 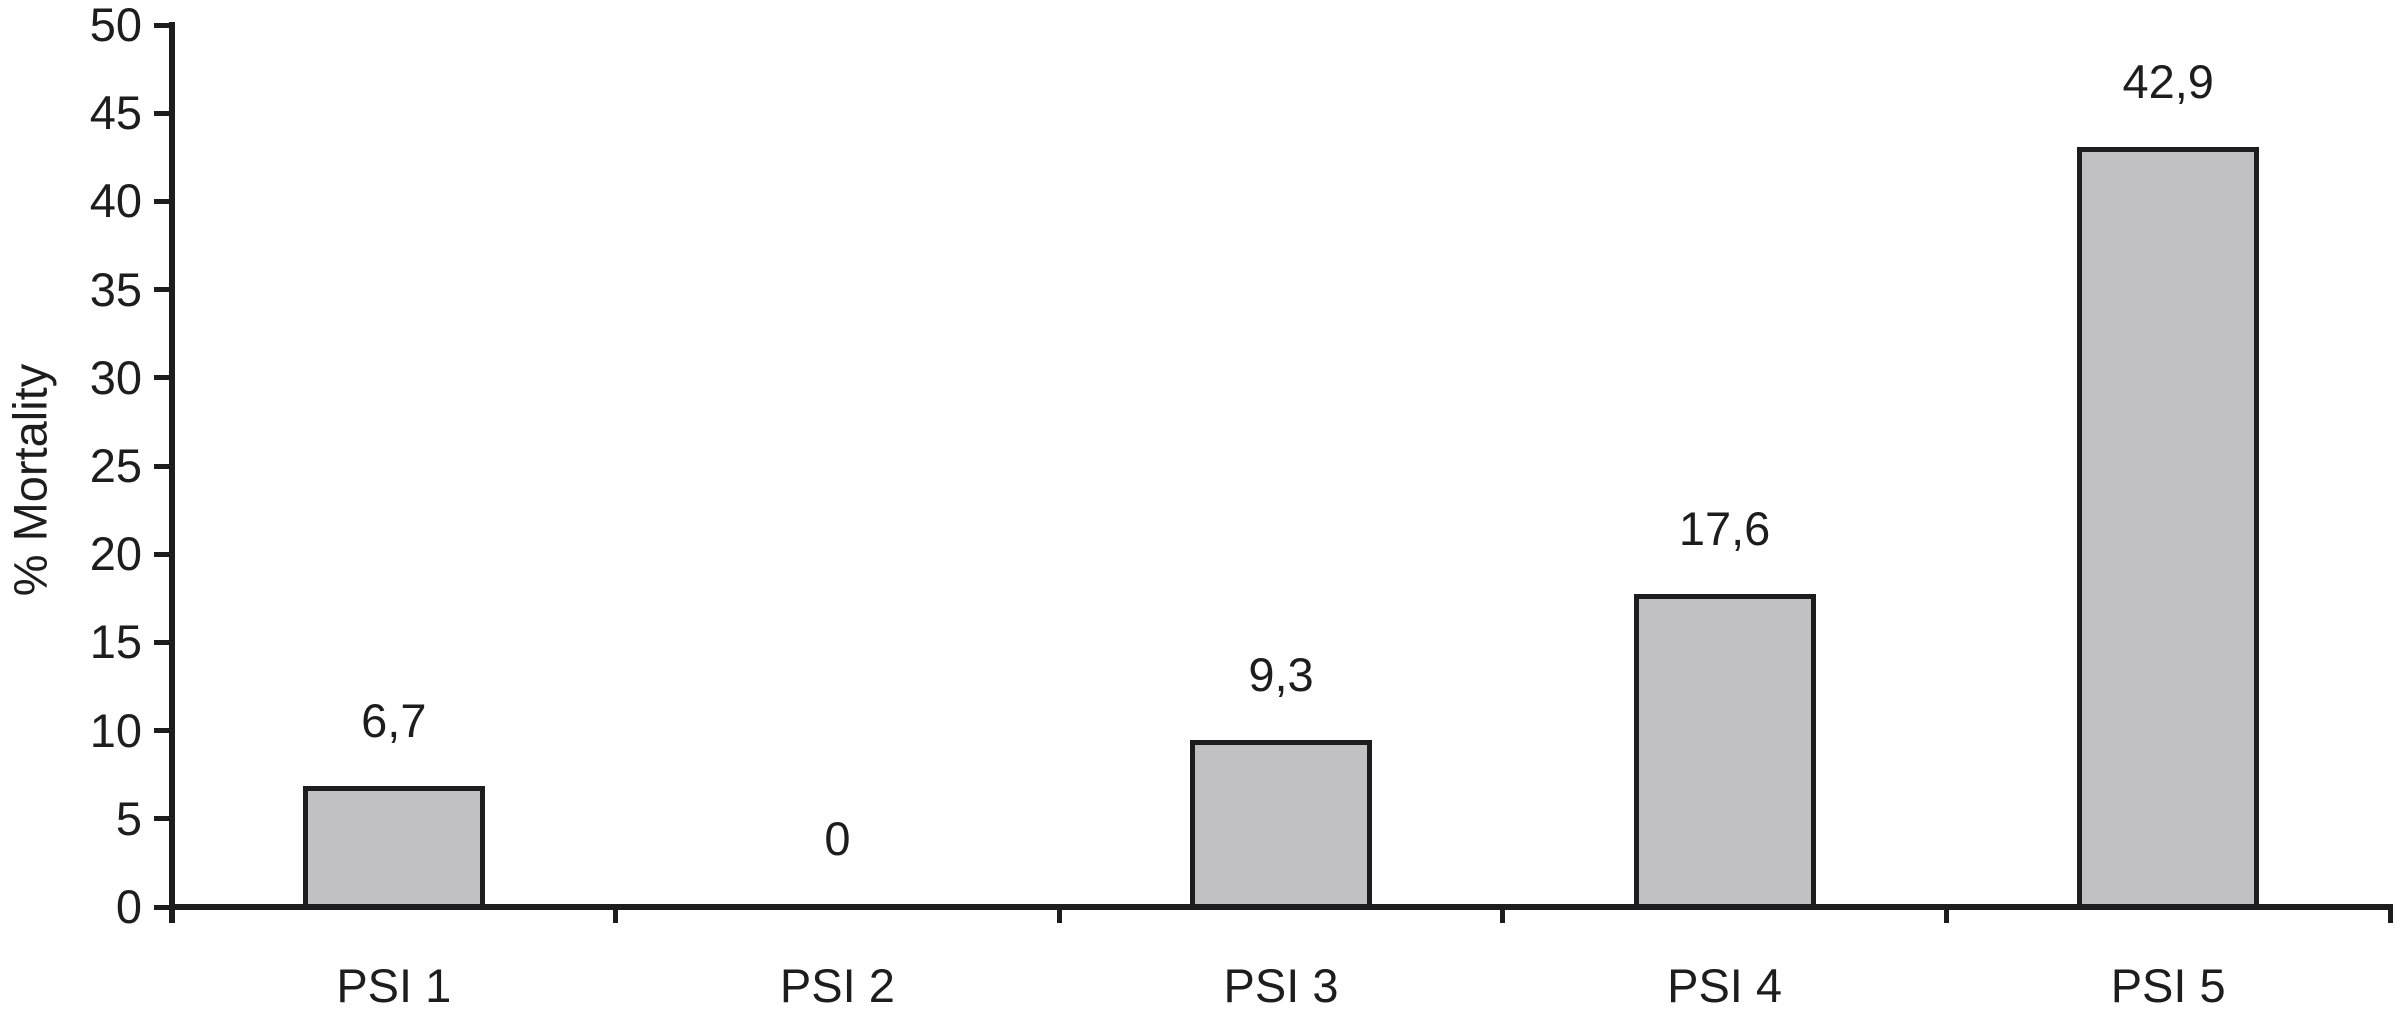 What do you see at coordinates (837, 985) in the screenshot?
I see `category-label-psi-2: PSI 2` at bounding box center [837, 985].